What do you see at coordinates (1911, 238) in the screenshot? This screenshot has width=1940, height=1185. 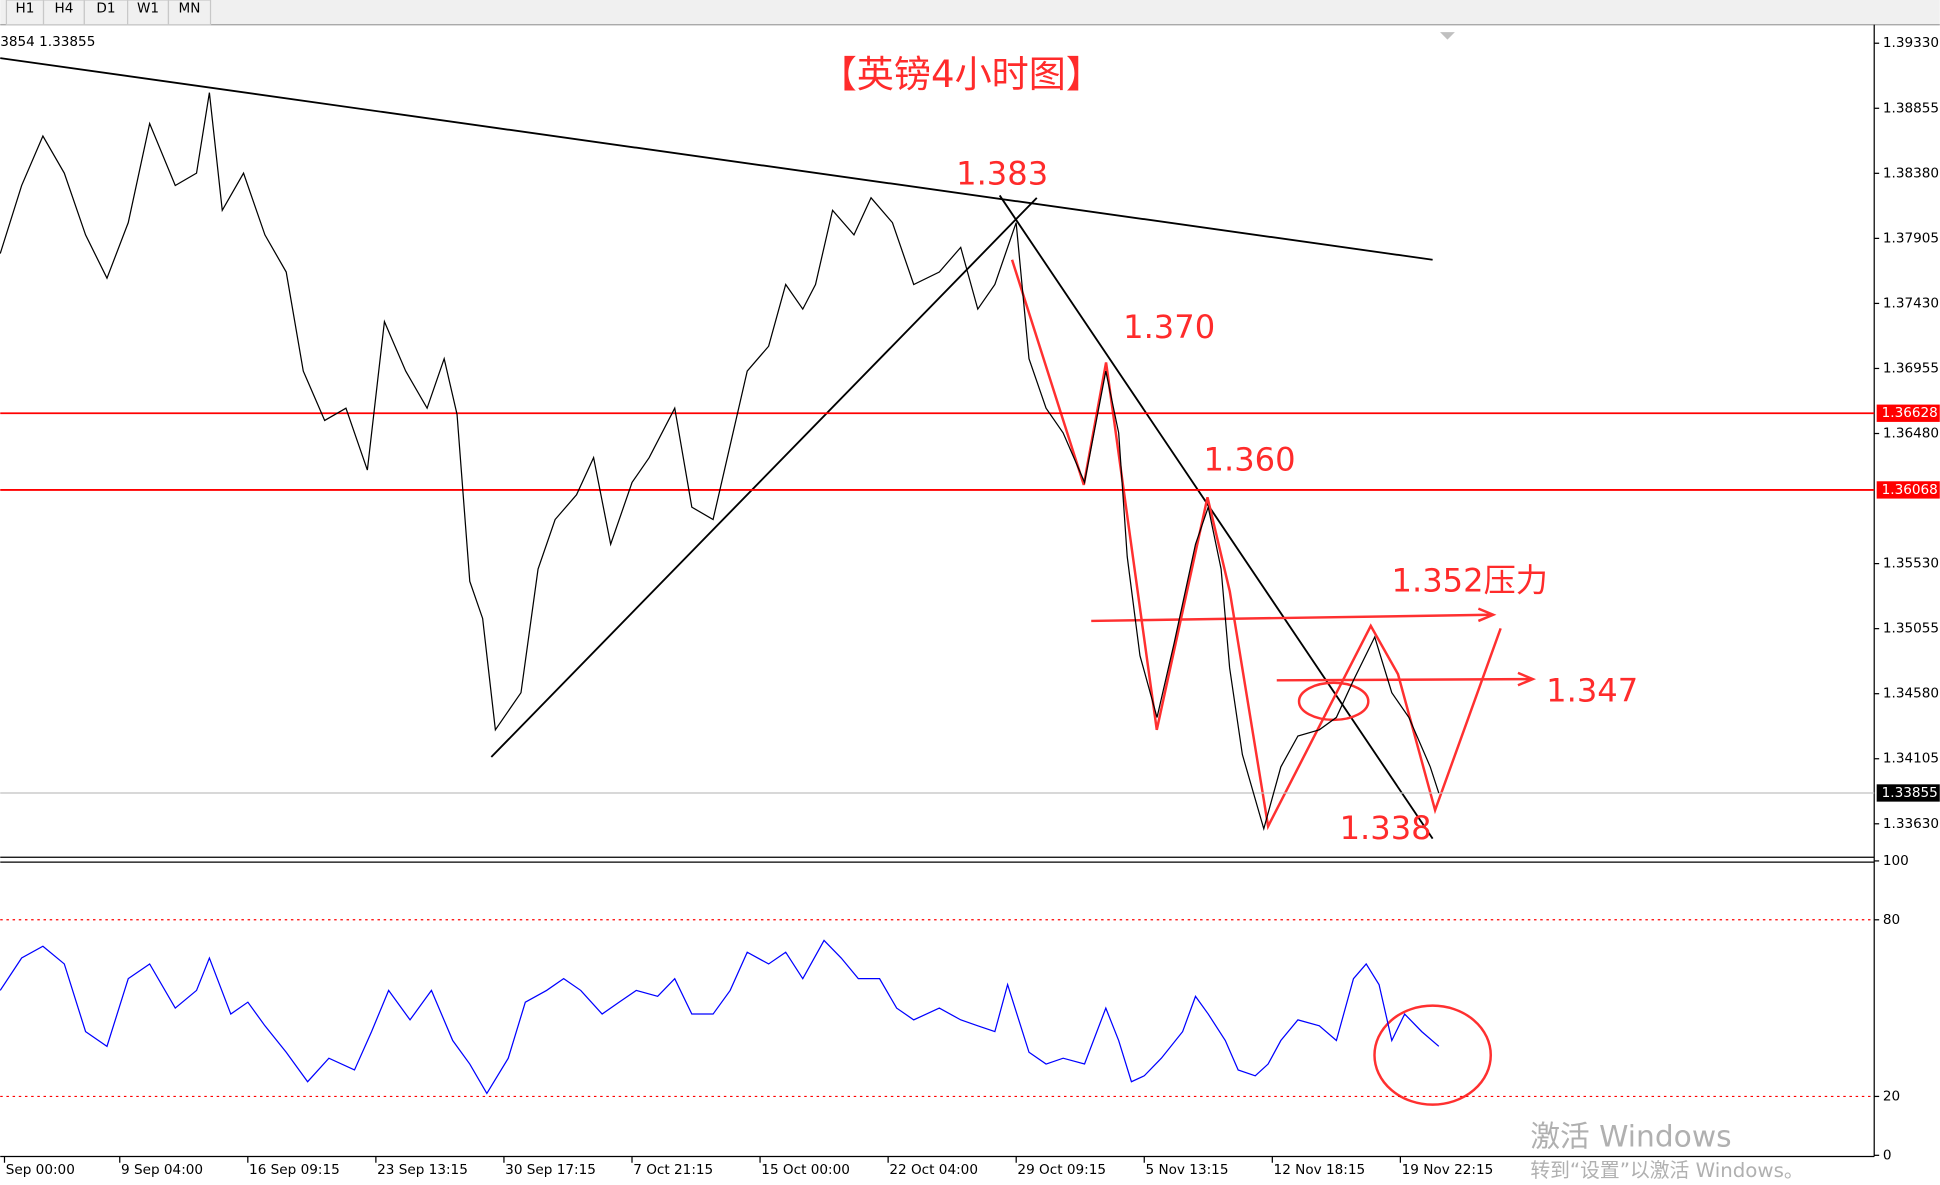 I see `y-tick-label: 1.37905` at bounding box center [1911, 238].